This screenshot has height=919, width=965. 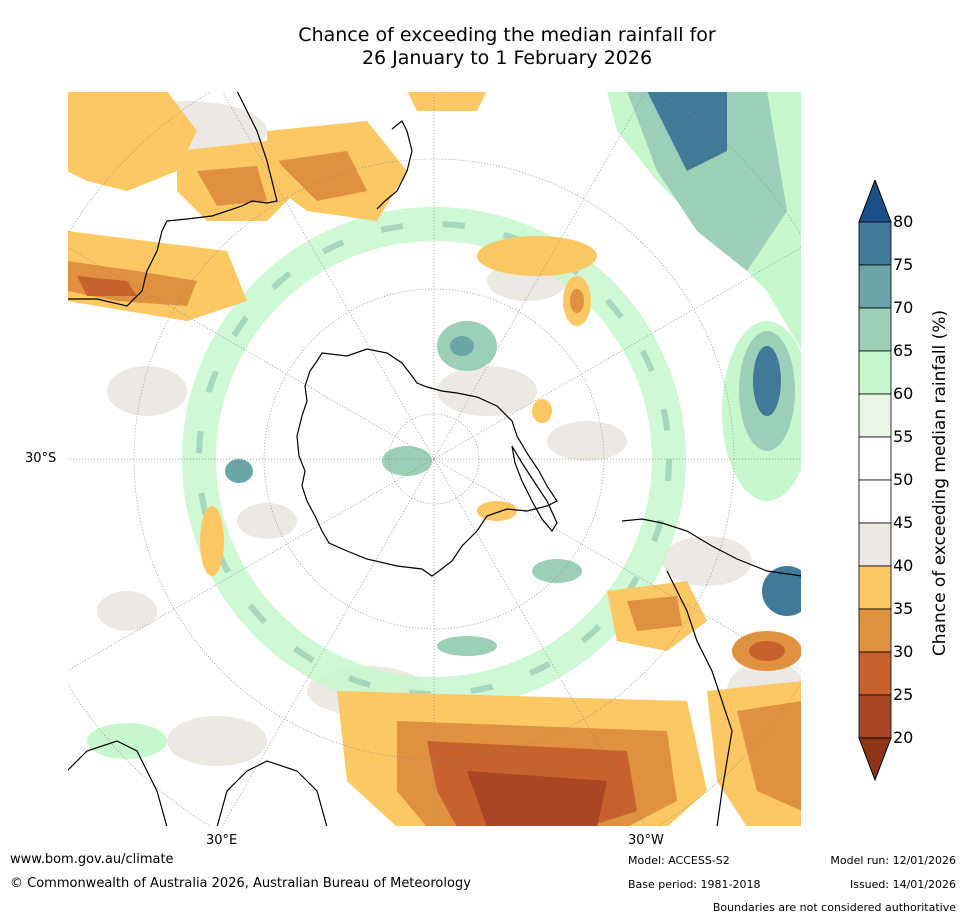 I want to click on footer-base-period: Base period: 1981-2018, so click(x=694, y=884).